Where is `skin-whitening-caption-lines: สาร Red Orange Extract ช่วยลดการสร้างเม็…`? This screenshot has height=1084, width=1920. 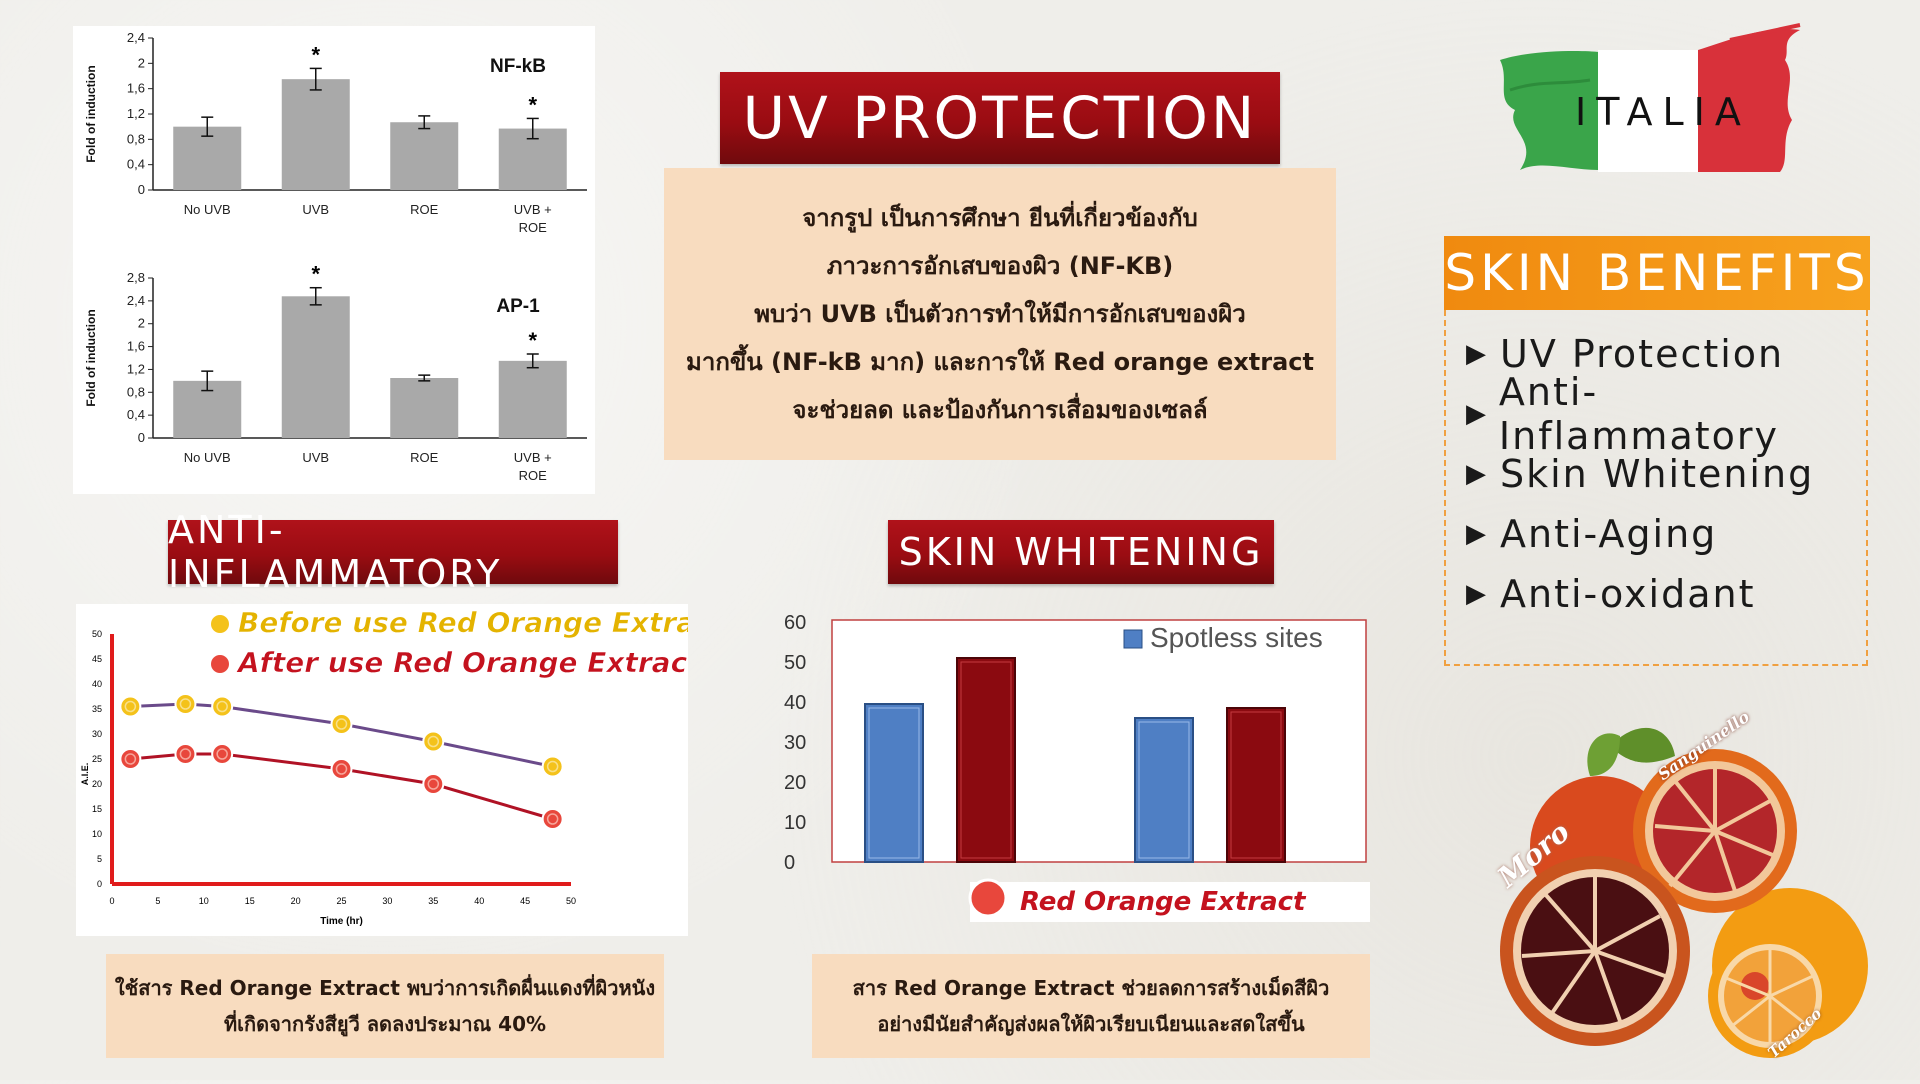 skin-whitening-caption-lines: สาร Red Orange Extract ช่วยลดการสร้างเม็… is located at coordinates (1091, 1006).